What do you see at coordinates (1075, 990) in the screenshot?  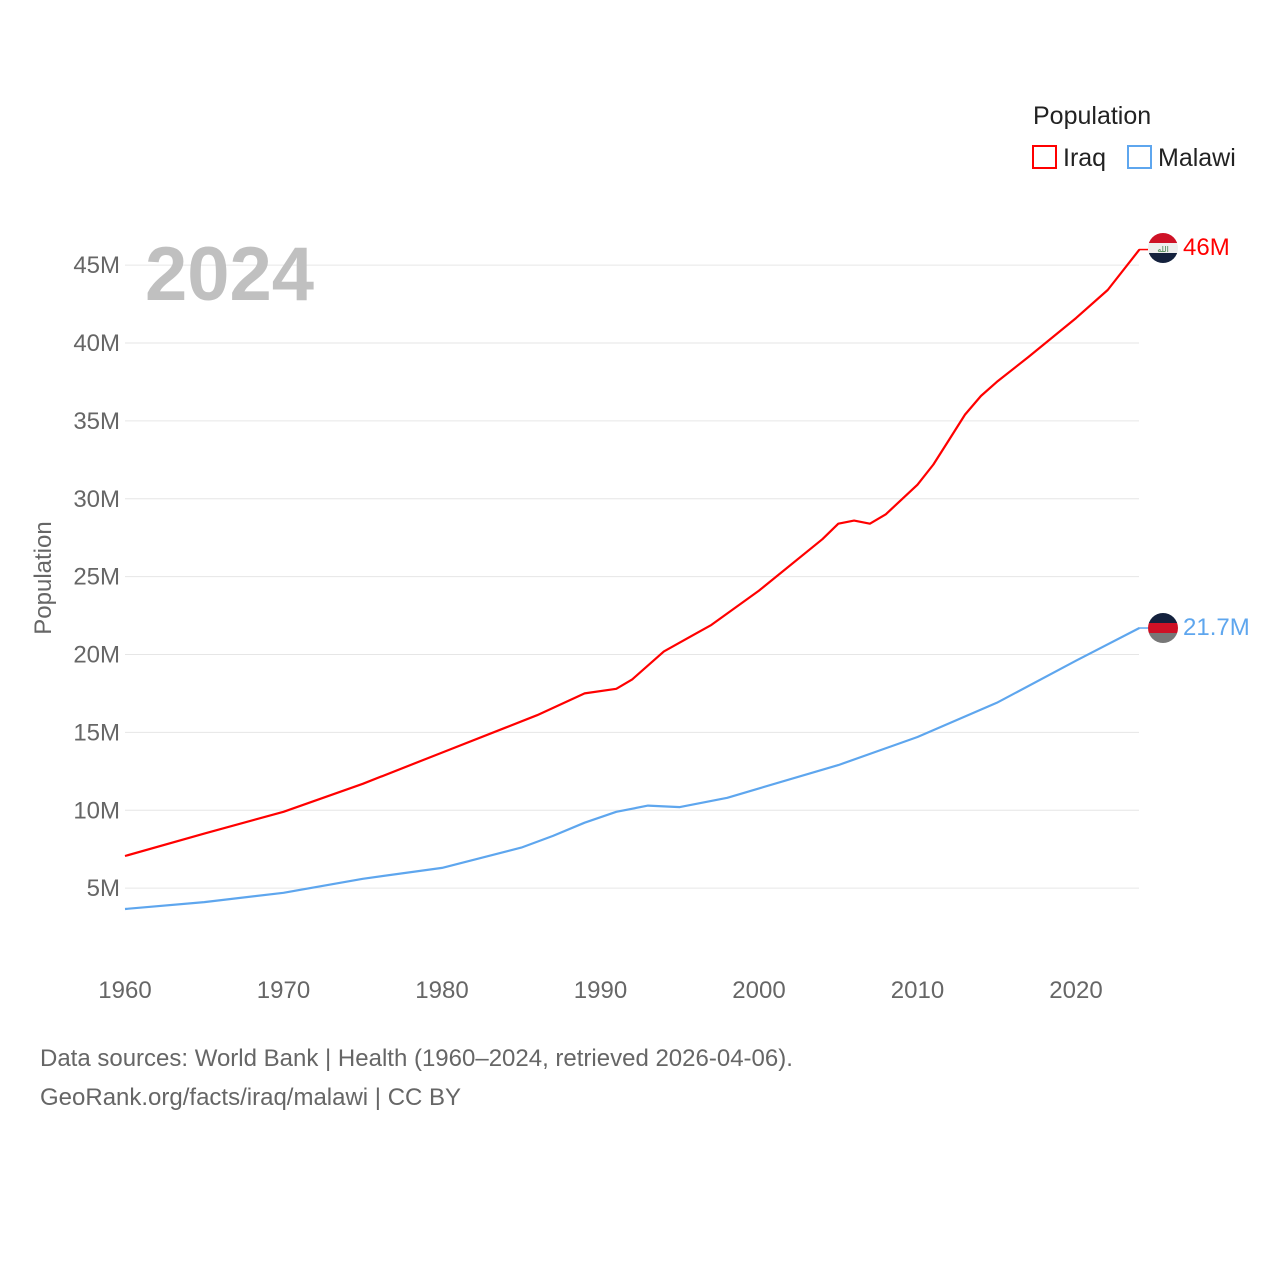 I see `x-tick-label: 2020` at bounding box center [1075, 990].